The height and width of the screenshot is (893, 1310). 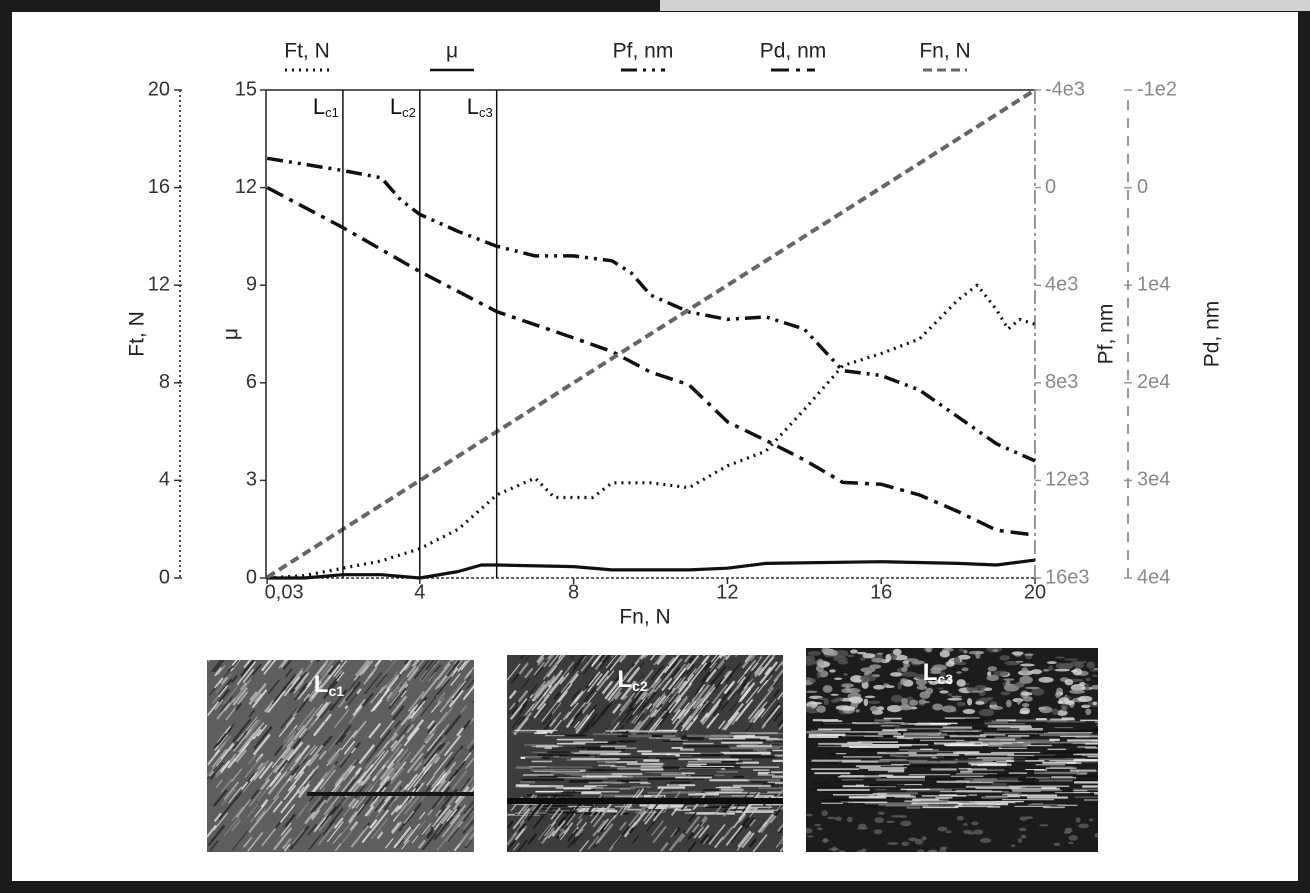 What do you see at coordinates (1067, 577) in the screenshot?
I see `y-tick-label: 16e3` at bounding box center [1067, 577].